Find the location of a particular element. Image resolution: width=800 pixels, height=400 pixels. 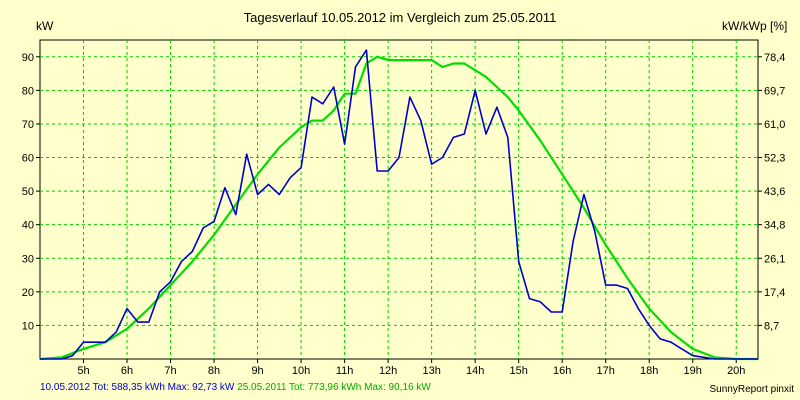

x-tick-label: 17h is located at coordinates (606, 371).